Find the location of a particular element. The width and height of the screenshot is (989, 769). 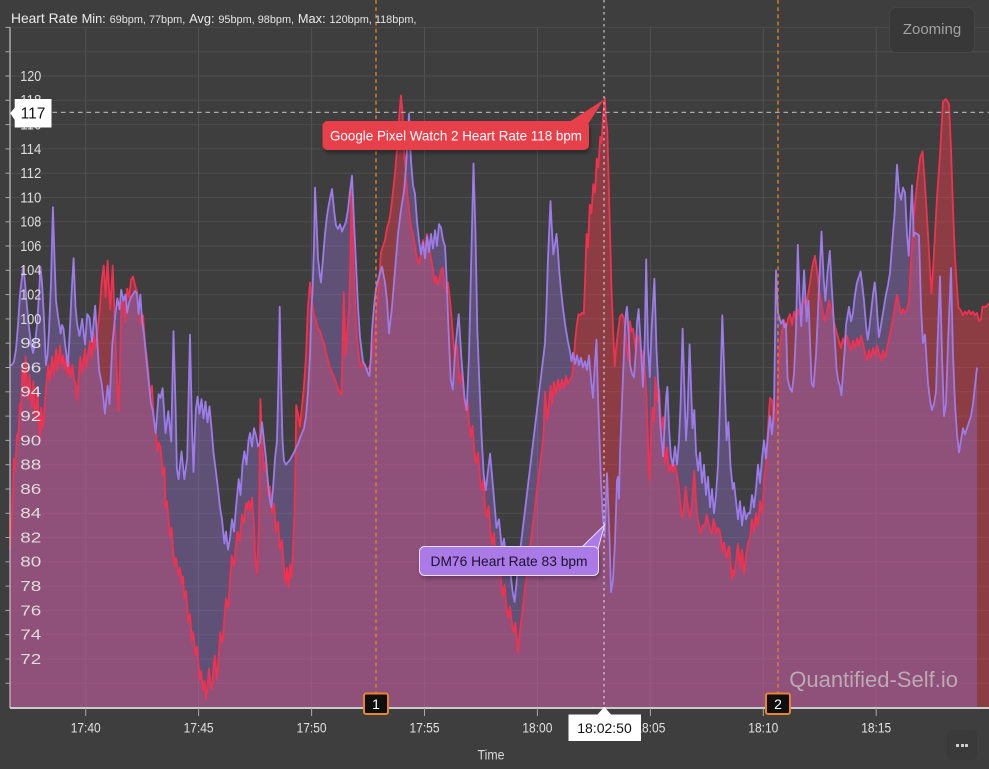

svg-text: 1 is located at coordinates (376, 704).